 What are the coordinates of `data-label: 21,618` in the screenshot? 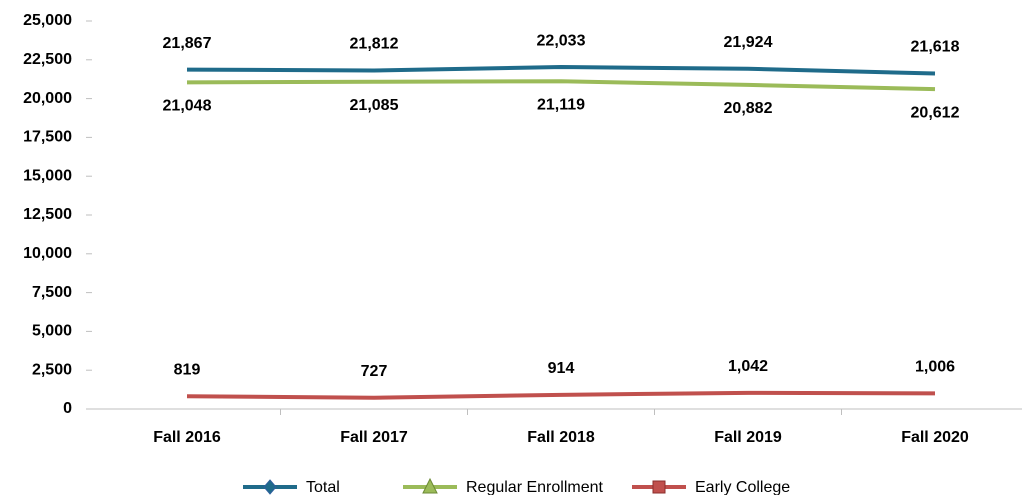 It's located at (935, 47).